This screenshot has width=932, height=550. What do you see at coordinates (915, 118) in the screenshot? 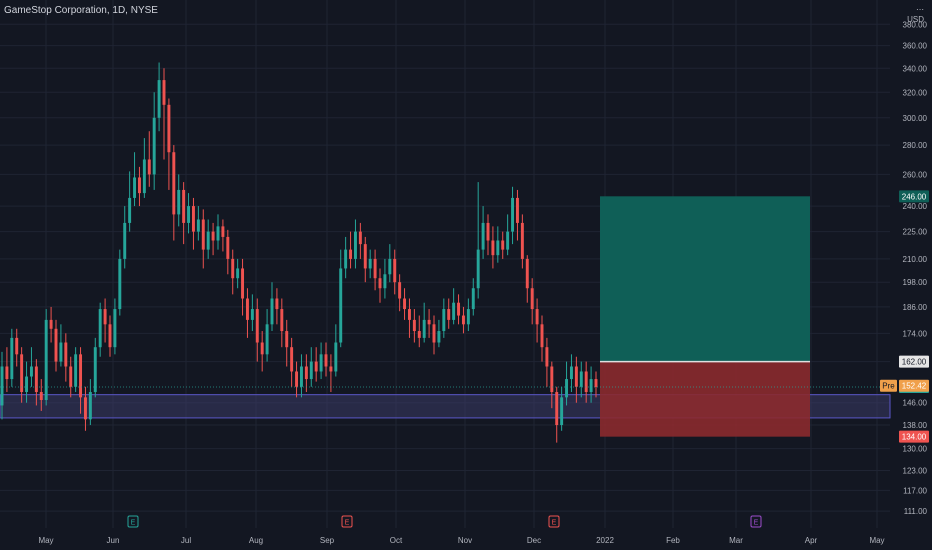
I see `price-tick-label: 300.00` at bounding box center [915, 118].